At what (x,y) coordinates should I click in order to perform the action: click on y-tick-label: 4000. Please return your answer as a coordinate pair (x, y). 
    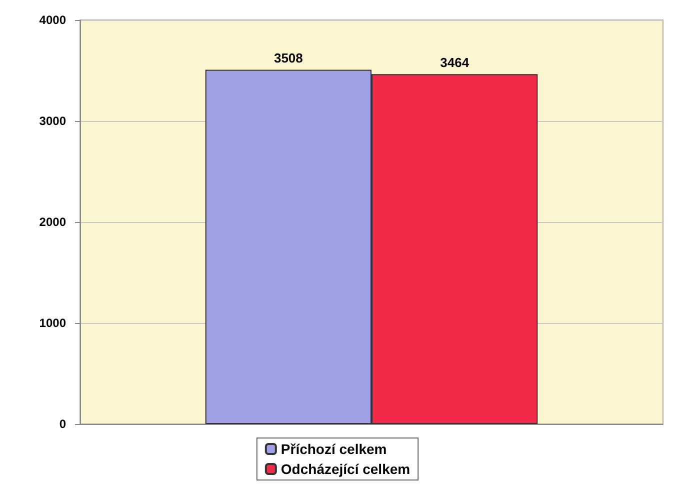
    Looking at the image, I should click on (52, 20).